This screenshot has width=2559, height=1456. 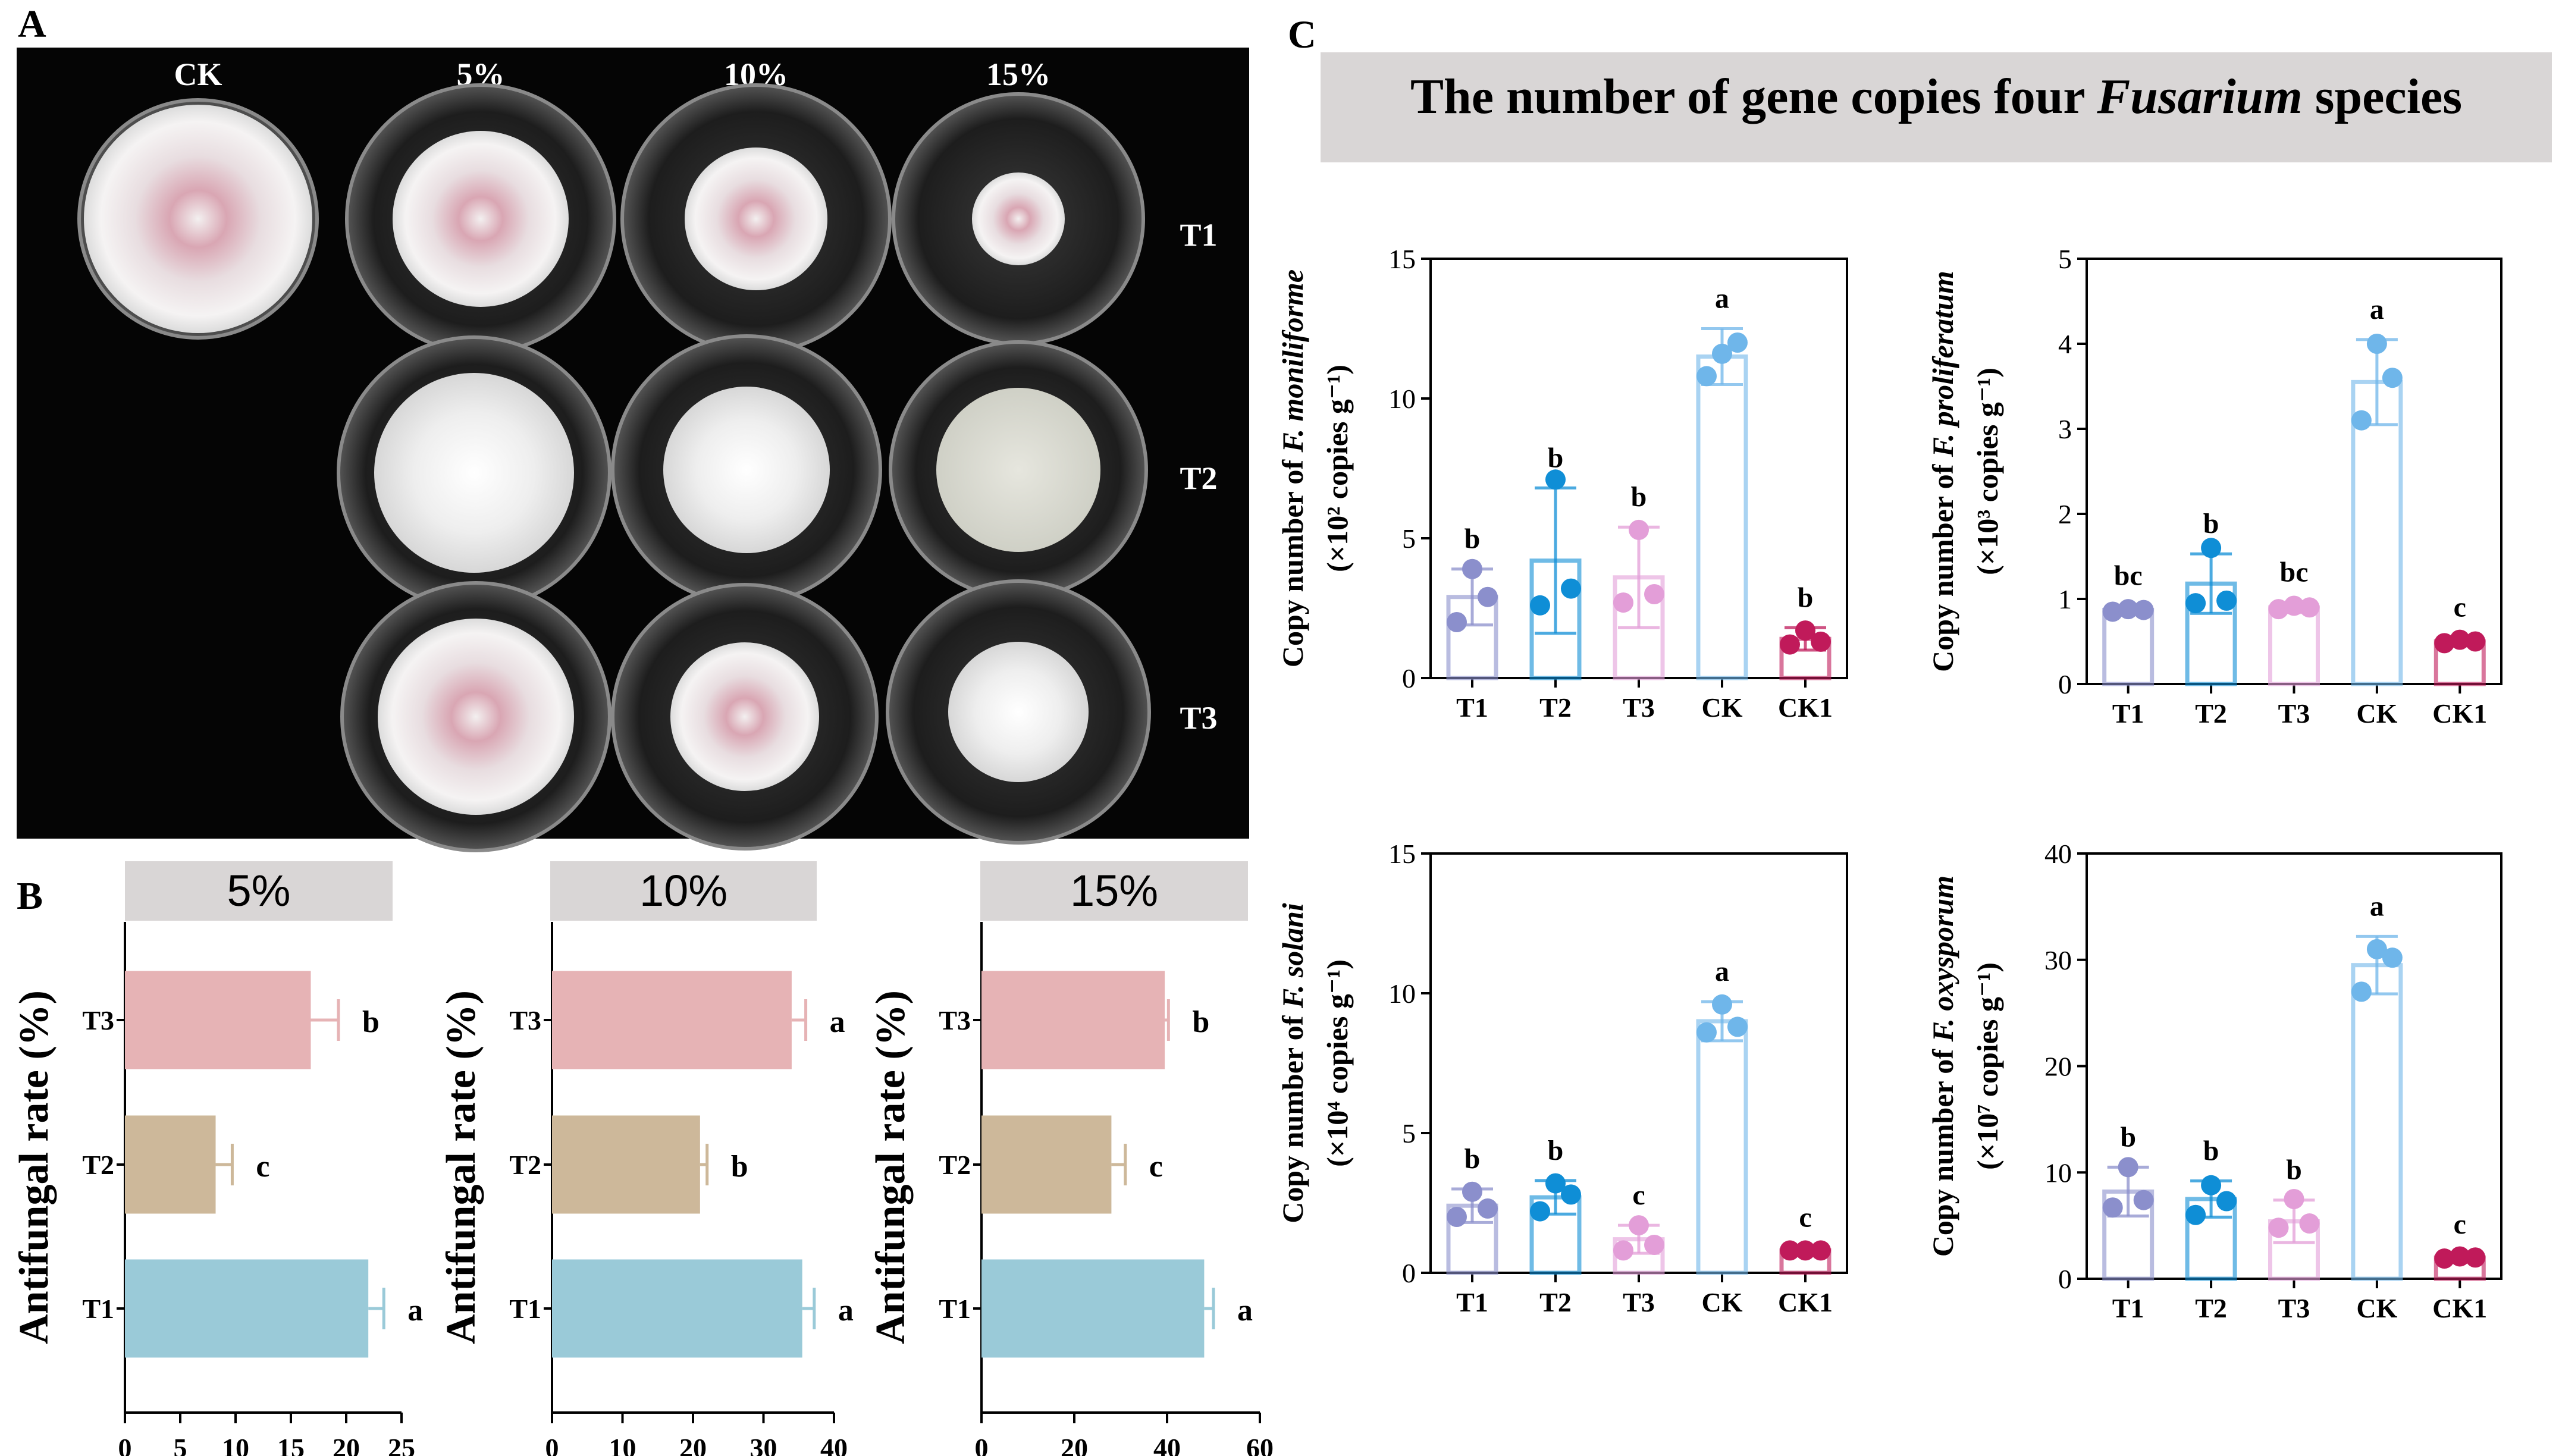 I want to click on y-tick-label: 15, so click(x=1402, y=259).